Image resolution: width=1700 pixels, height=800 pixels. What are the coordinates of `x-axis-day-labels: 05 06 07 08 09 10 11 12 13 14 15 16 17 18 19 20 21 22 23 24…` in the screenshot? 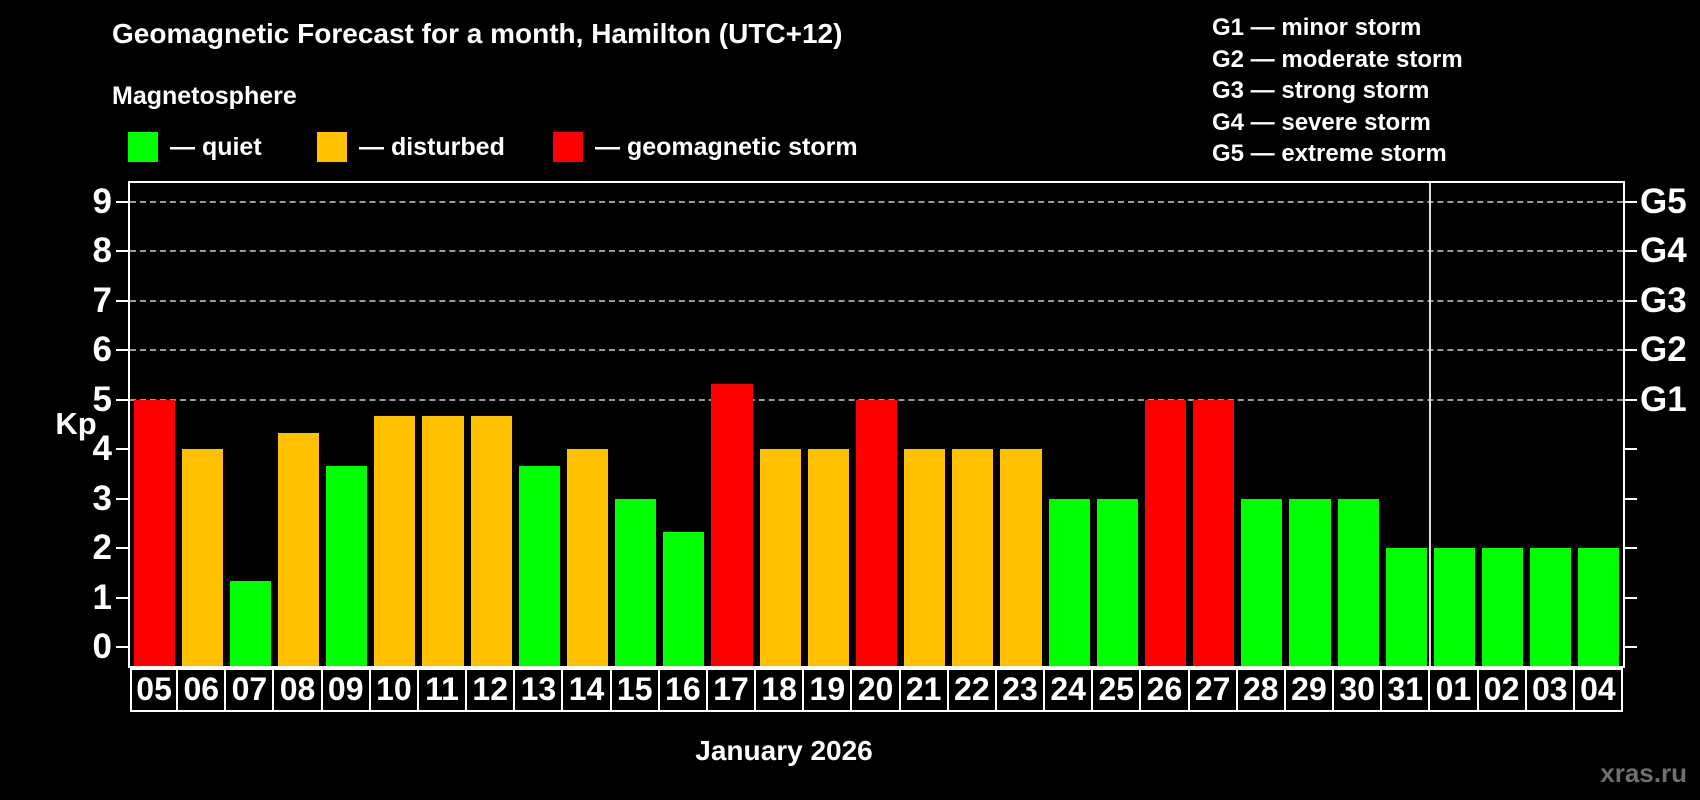 It's located at (876, 690).